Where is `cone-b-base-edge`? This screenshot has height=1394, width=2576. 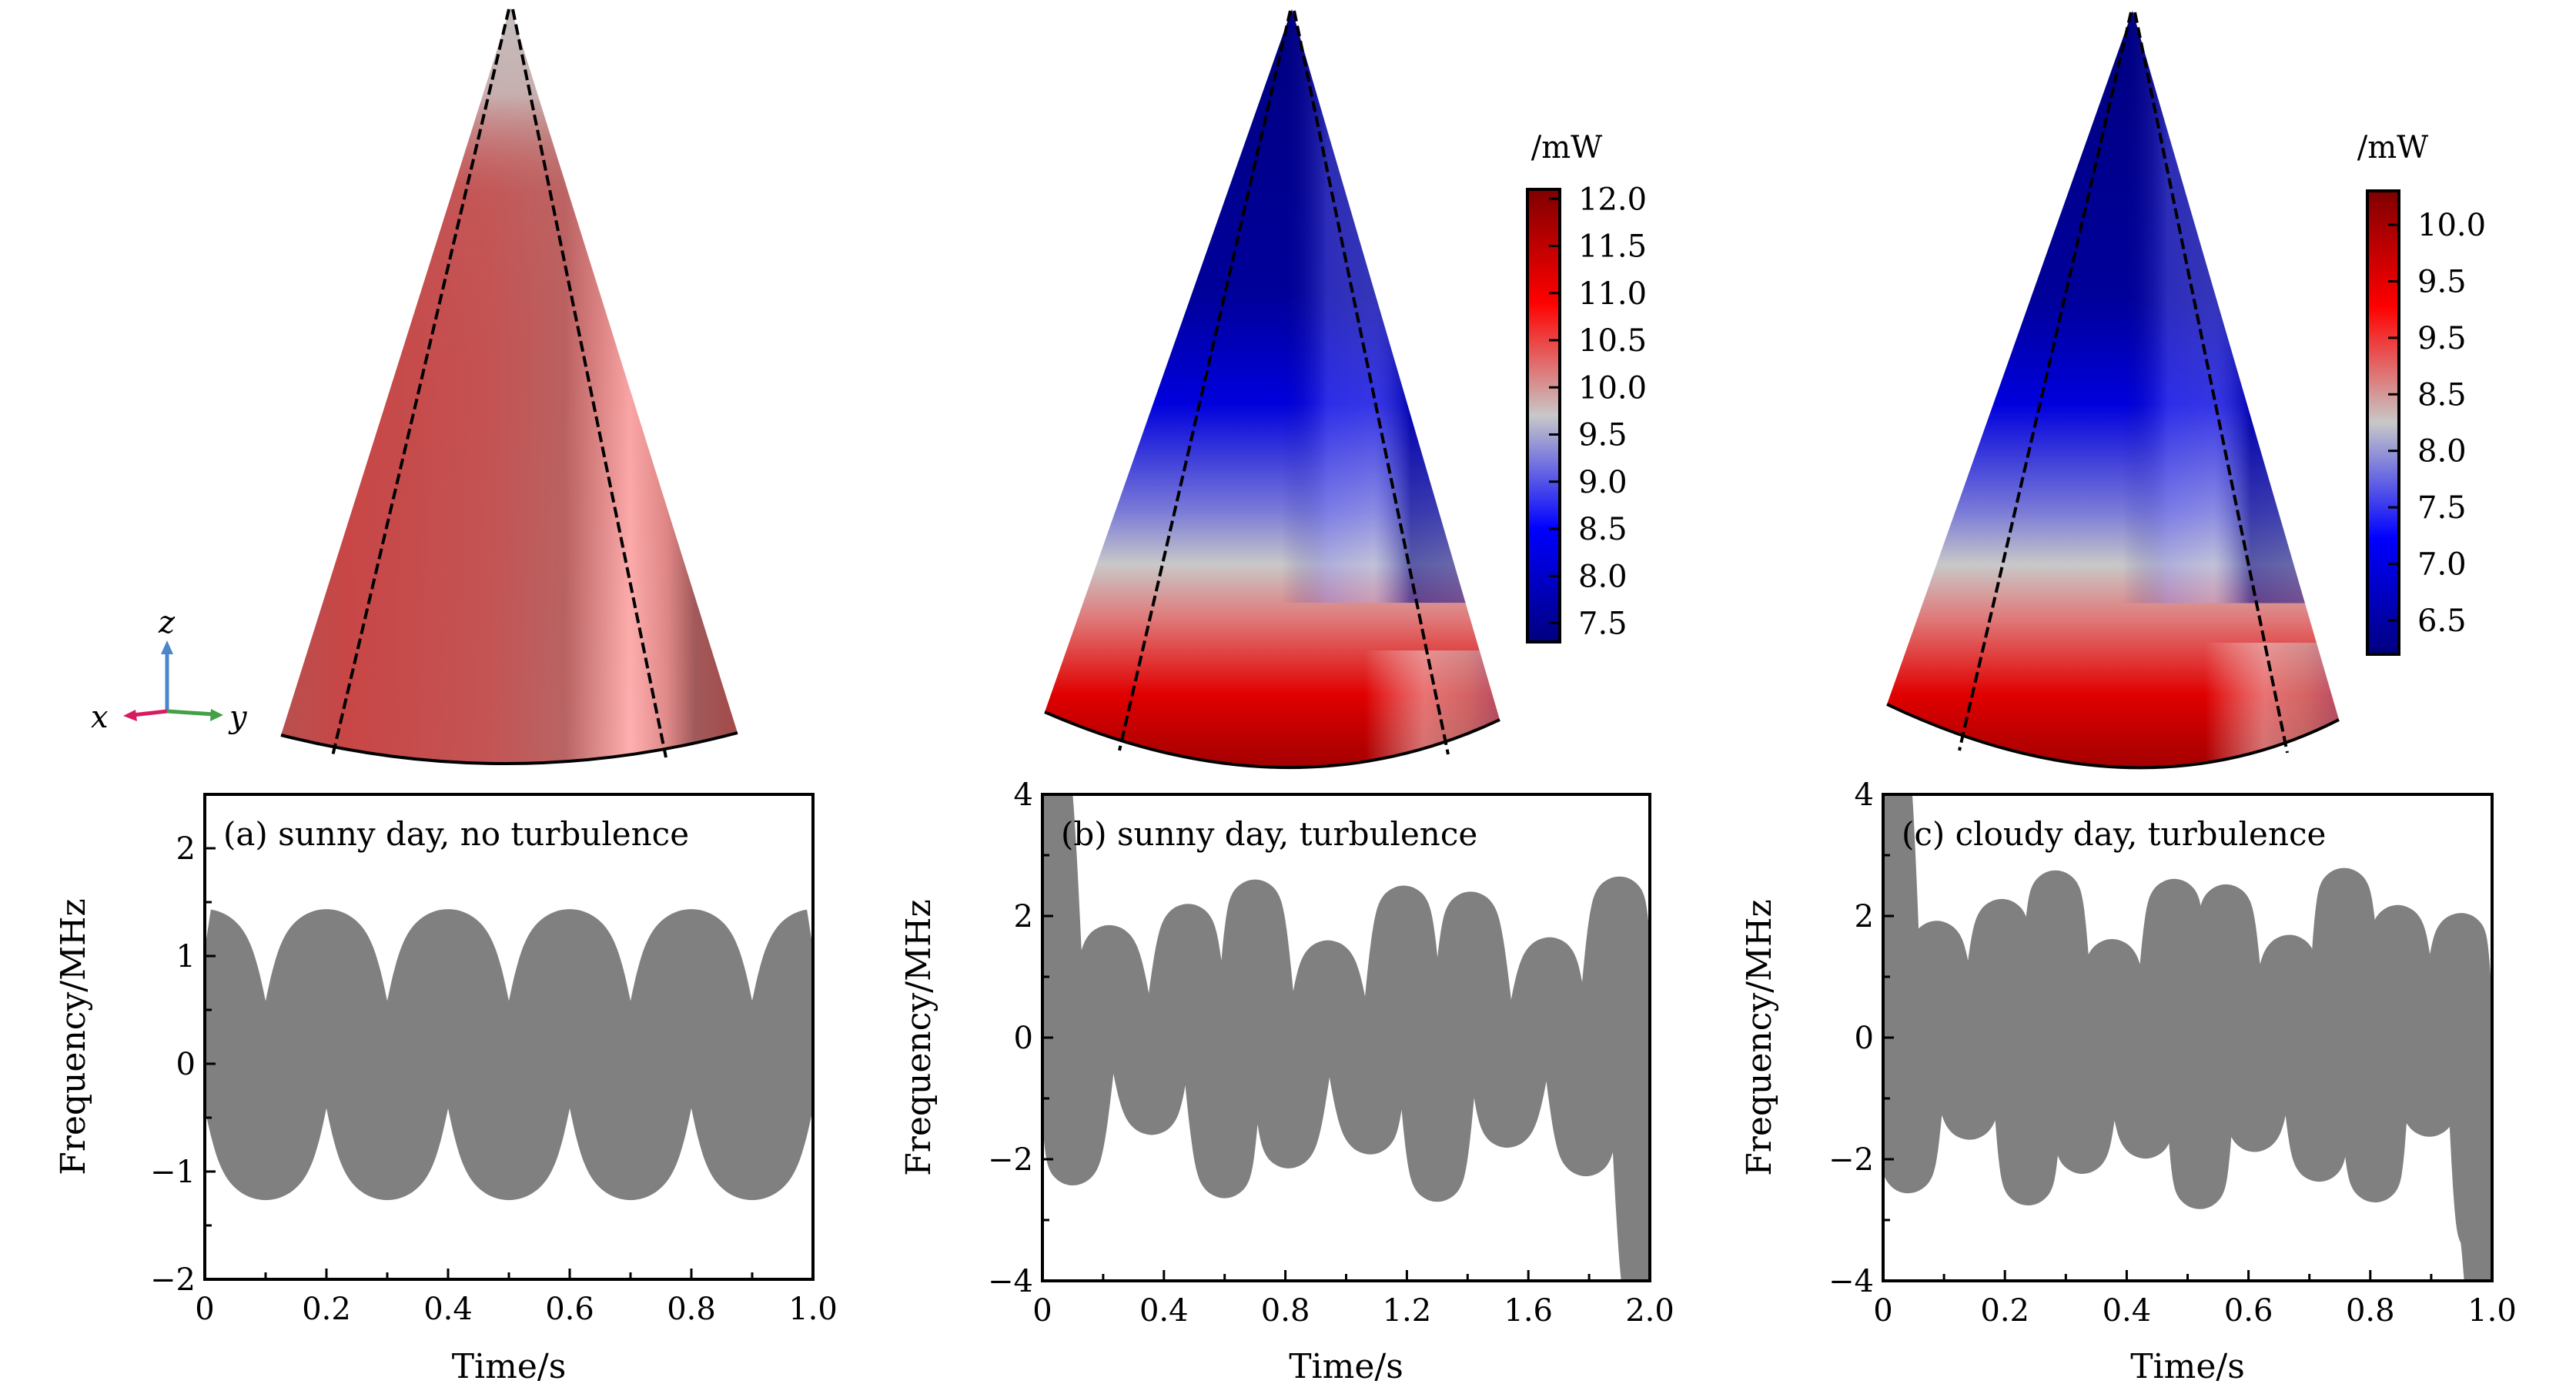 cone-b-base-edge is located at coordinates (1272, 739).